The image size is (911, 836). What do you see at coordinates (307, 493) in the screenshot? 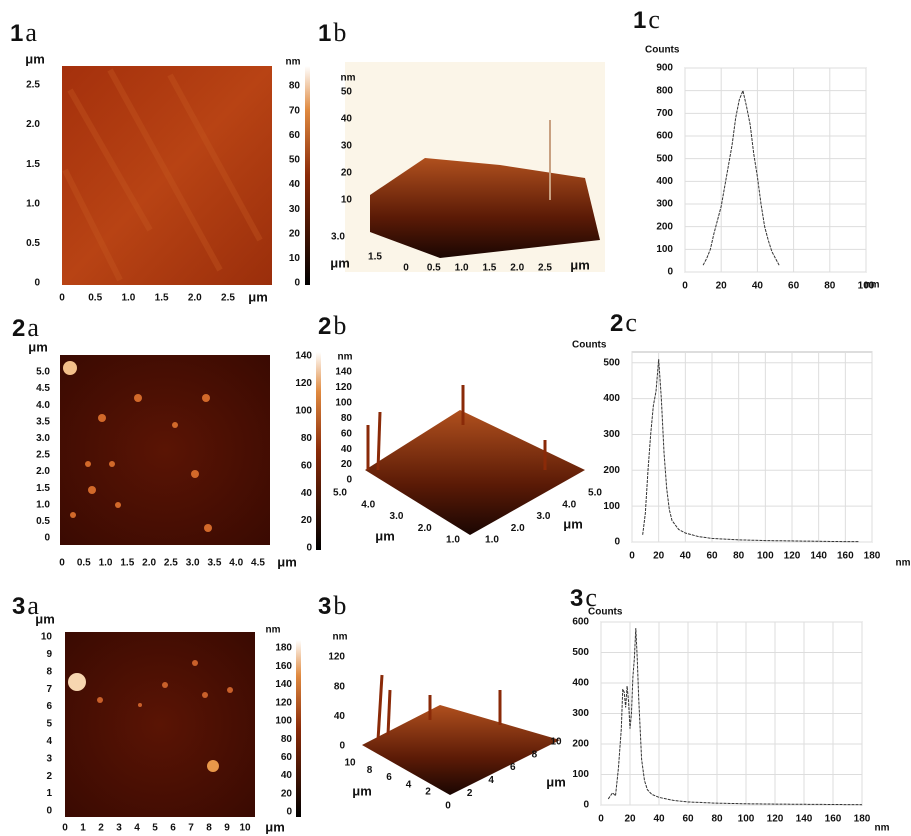
I see `bar-tick-label: 40` at bounding box center [307, 493].